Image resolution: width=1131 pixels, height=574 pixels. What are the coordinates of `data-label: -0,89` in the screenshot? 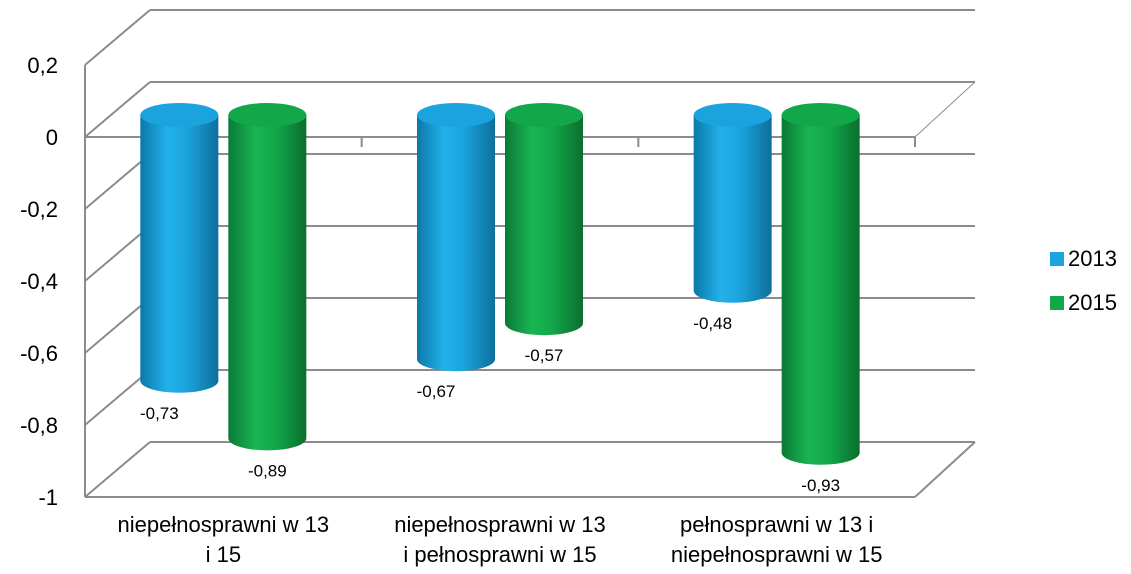 It's located at (267, 470).